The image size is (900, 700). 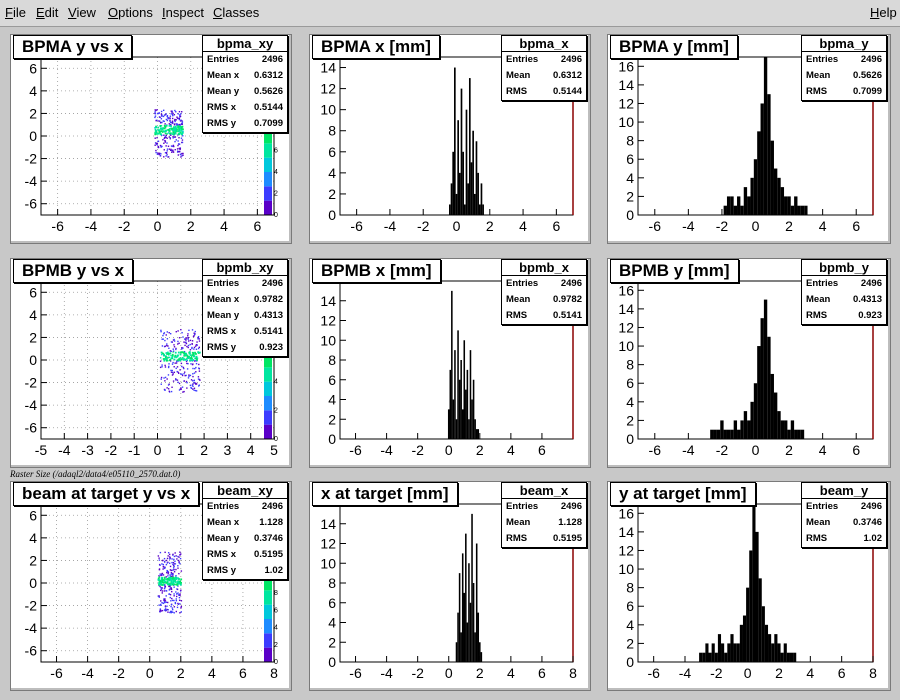 I want to click on x-tick-label: 0, so click(x=756, y=450).